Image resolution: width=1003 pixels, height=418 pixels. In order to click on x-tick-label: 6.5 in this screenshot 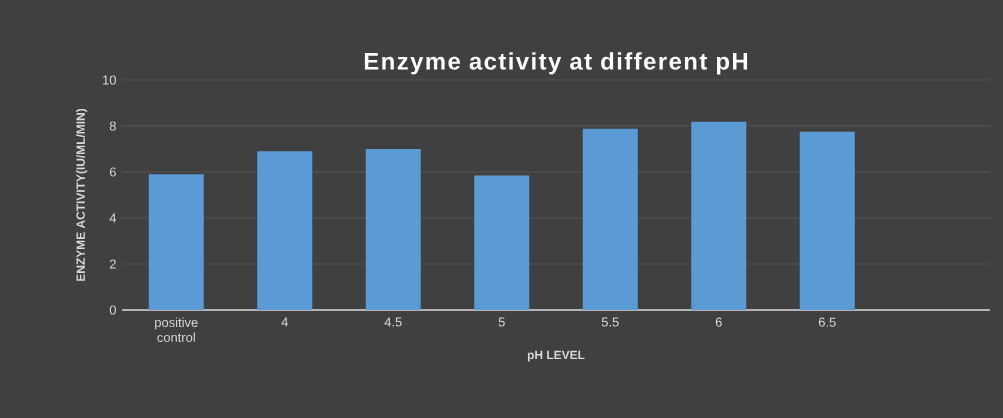, I will do `click(827, 322)`.